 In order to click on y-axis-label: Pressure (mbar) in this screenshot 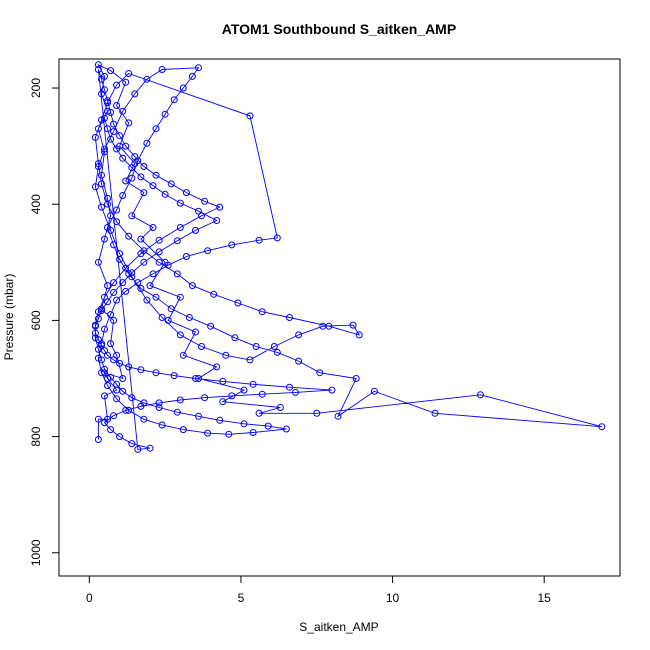, I will do `click(9, 317)`.